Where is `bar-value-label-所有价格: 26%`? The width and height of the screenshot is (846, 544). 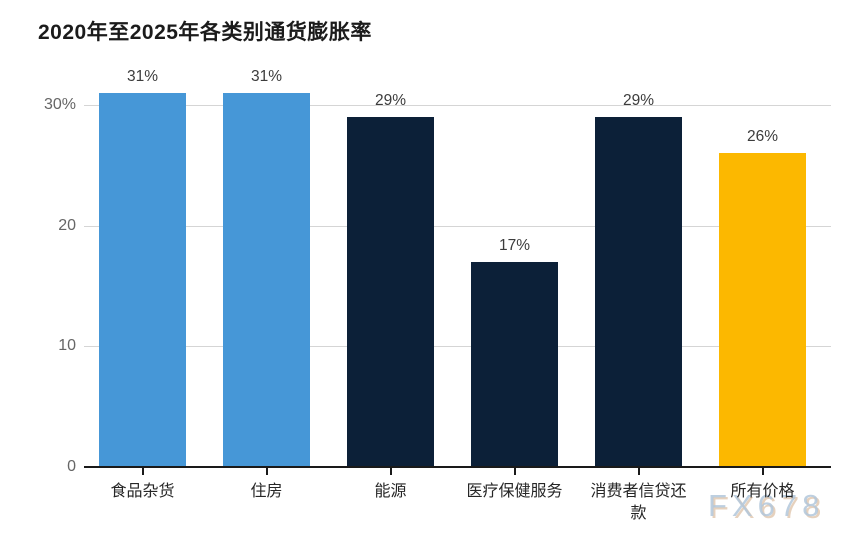 bar-value-label-所有价格: 26% is located at coordinates (762, 137).